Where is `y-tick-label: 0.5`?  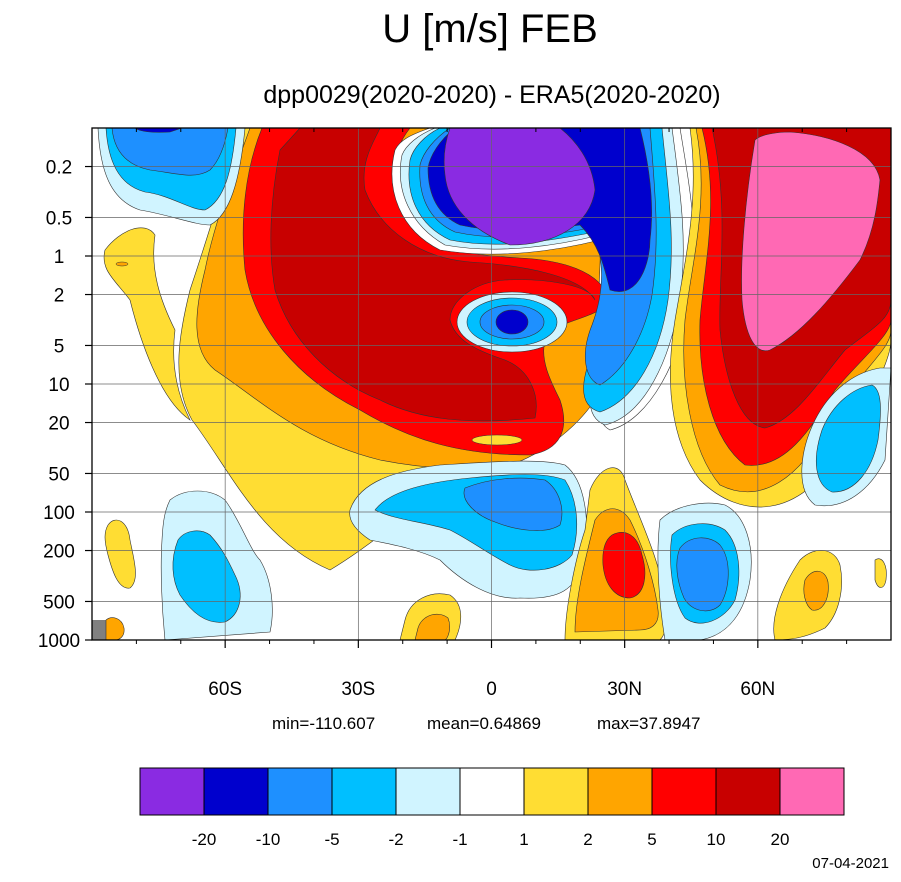
y-tick-label: 0.5 is located at coordinates (59, 218).